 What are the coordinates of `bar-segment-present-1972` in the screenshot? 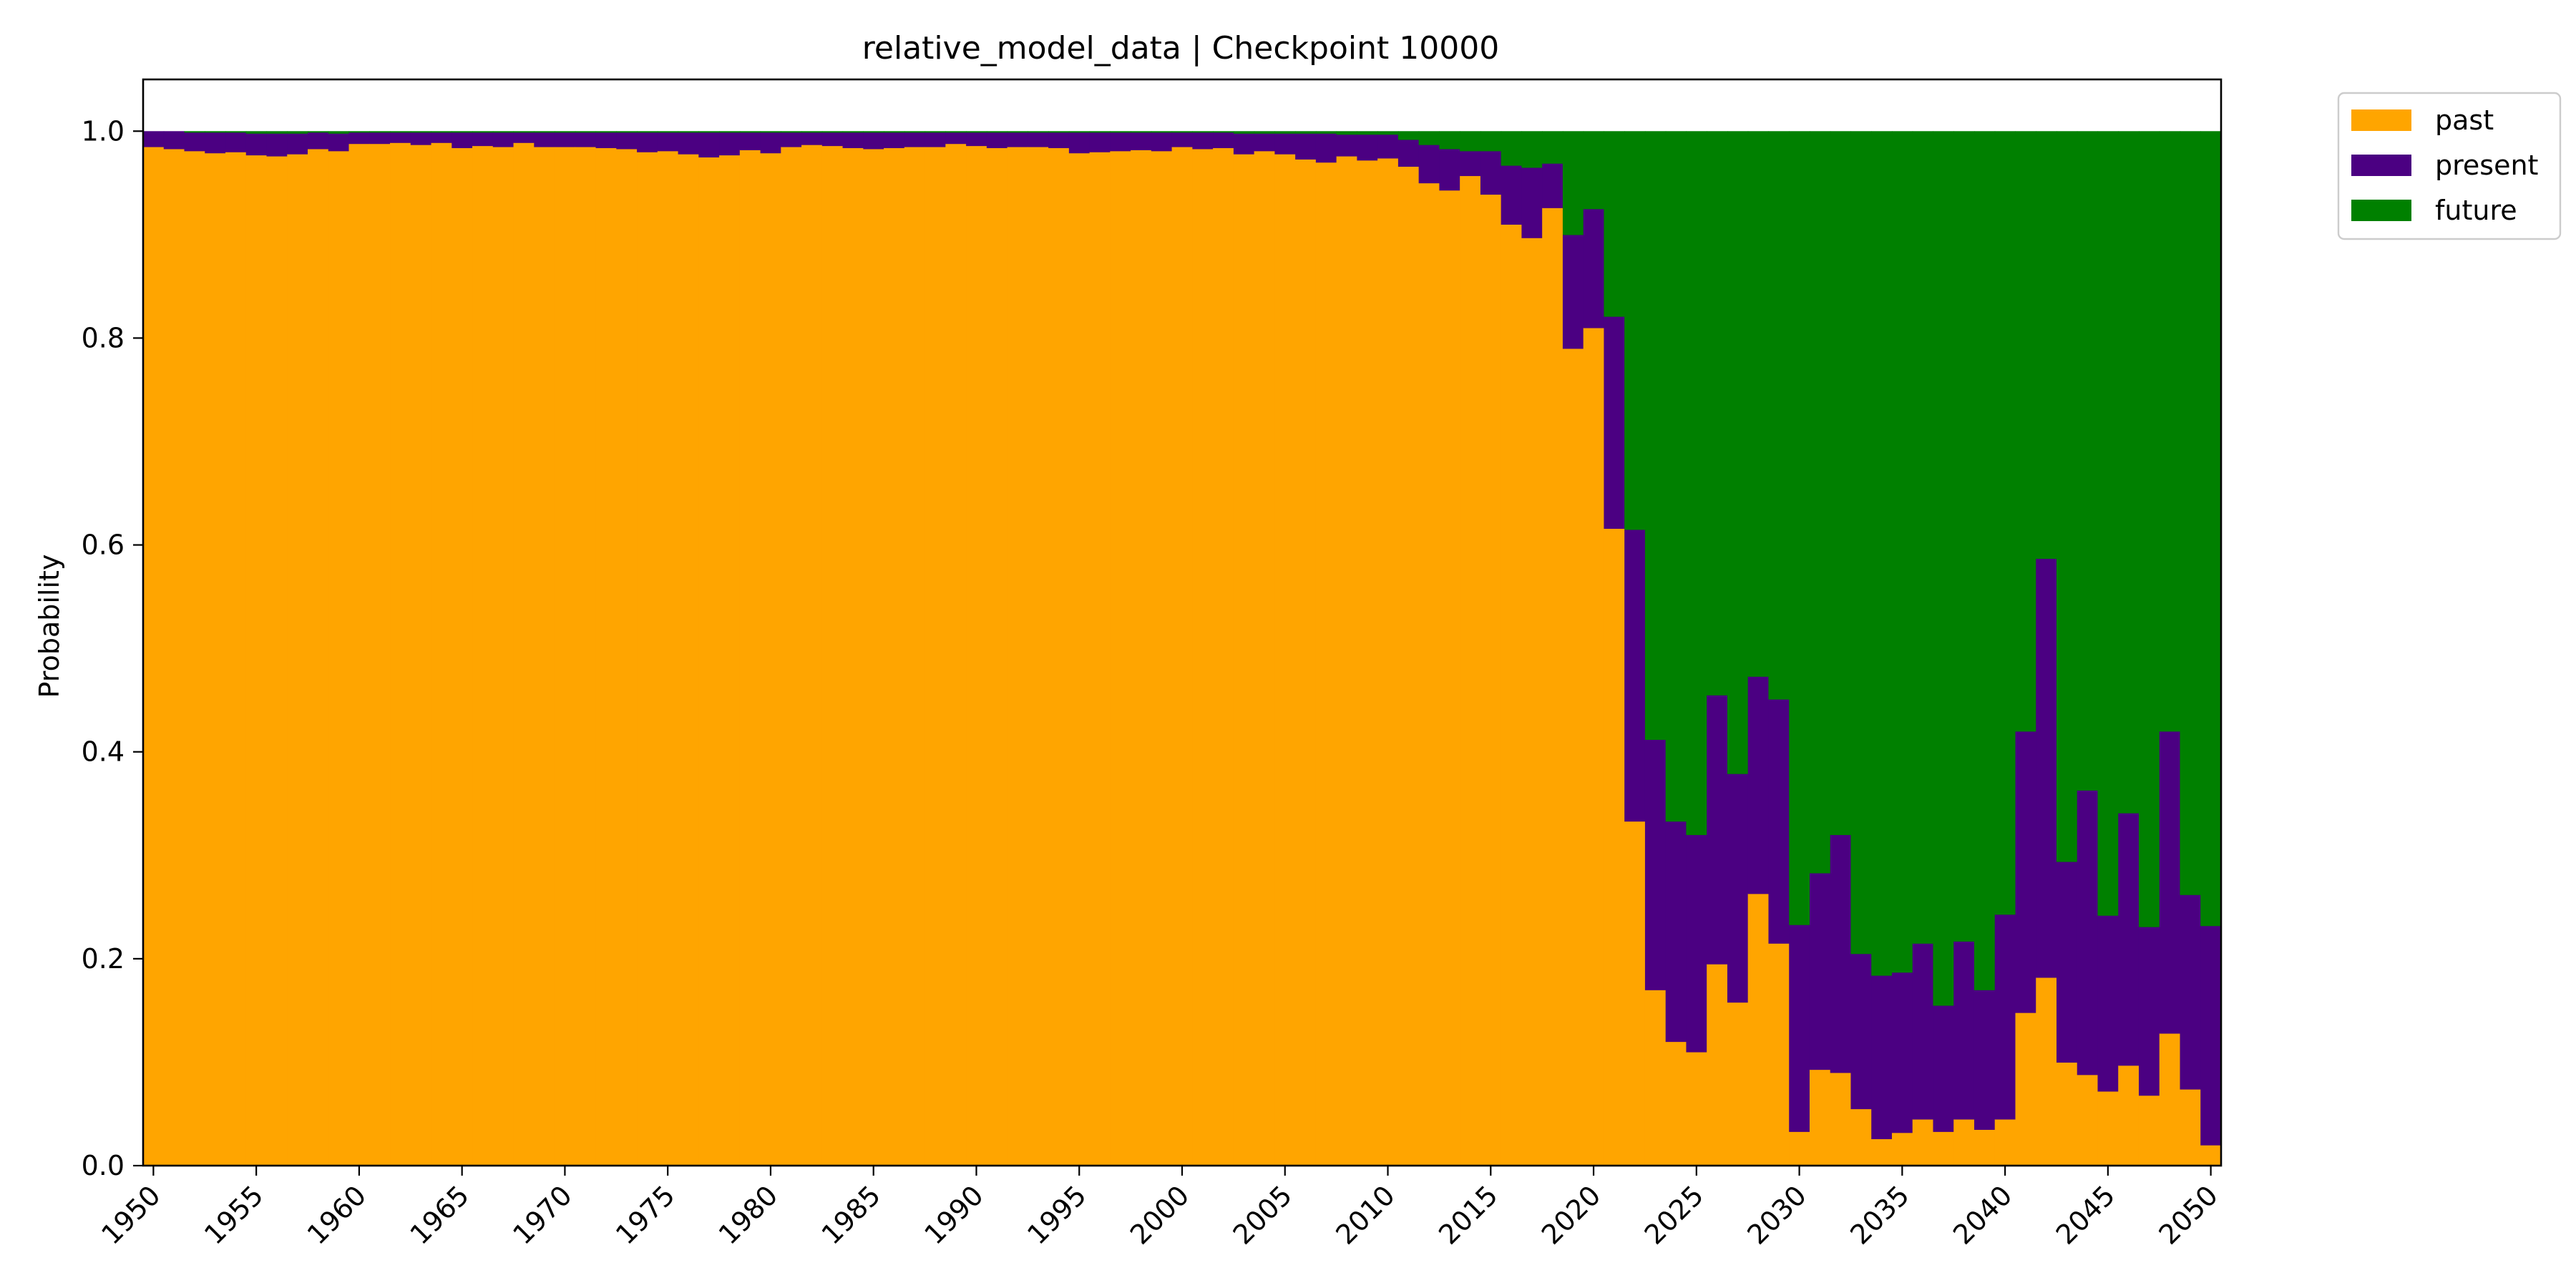 It's located at (606, 140).